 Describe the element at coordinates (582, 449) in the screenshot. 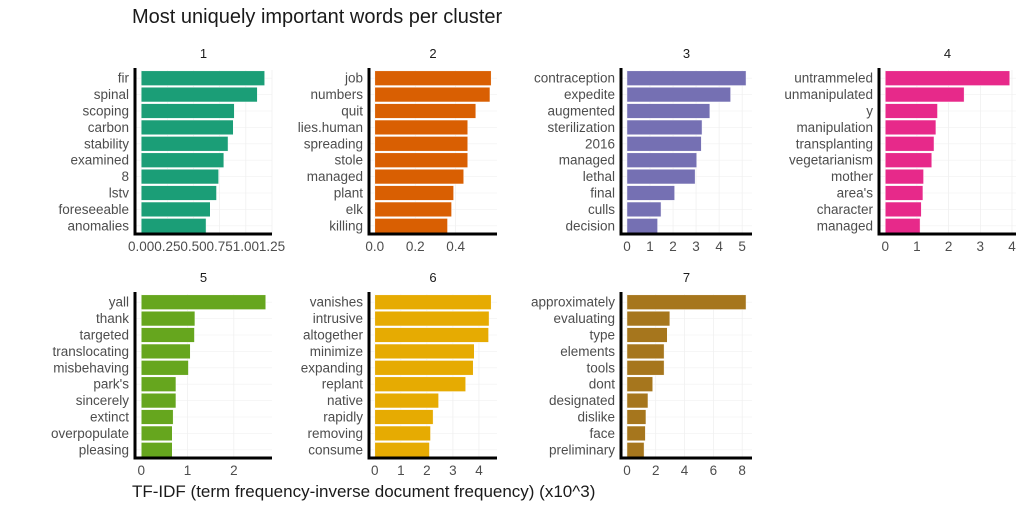

I see `category-label: preliminary` at that location.